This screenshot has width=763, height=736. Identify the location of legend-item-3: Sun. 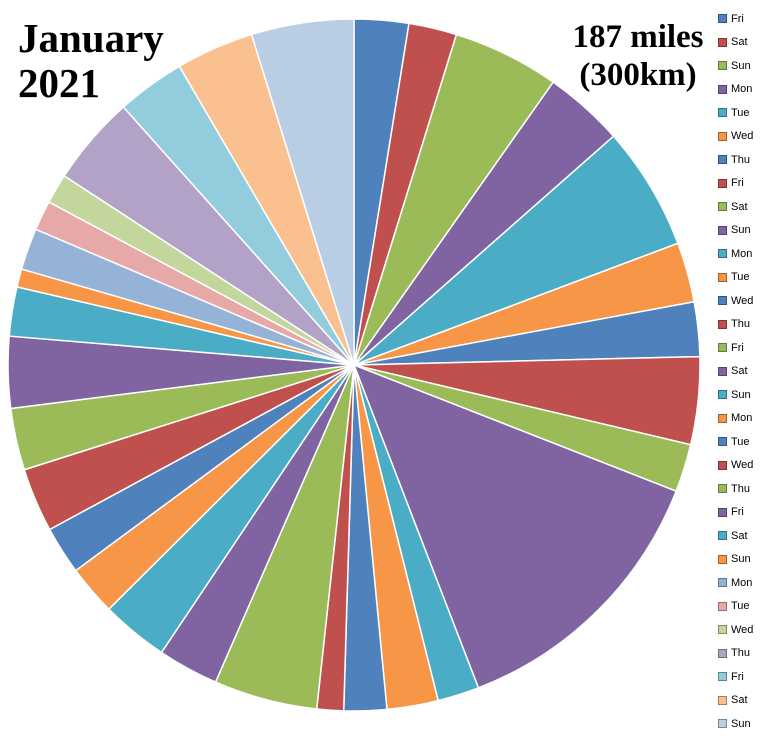
(735, 66).